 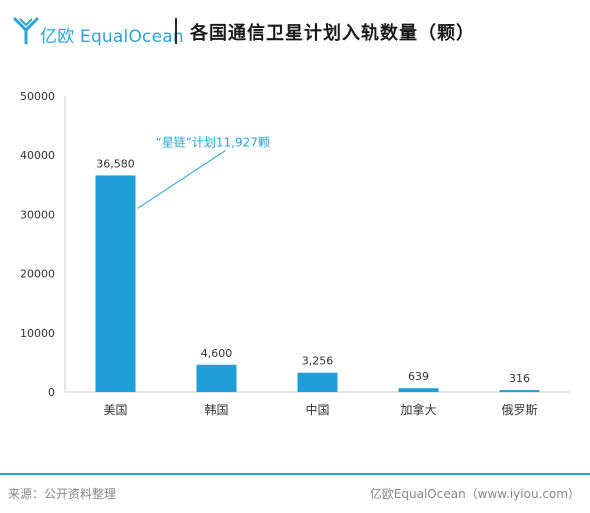 What do you see at coordinates (115, 163) in the screenshot?
I see `data-label: 36,580` at bounding box center [115, 163].